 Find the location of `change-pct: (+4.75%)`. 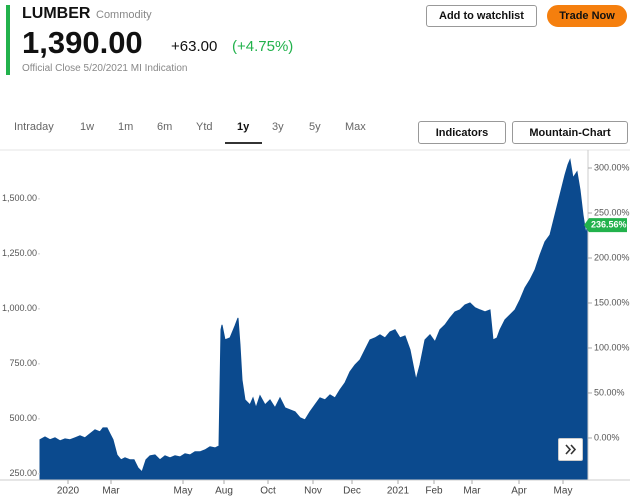

change-pct: (+4.75%) is located at coordinates (263, 46).